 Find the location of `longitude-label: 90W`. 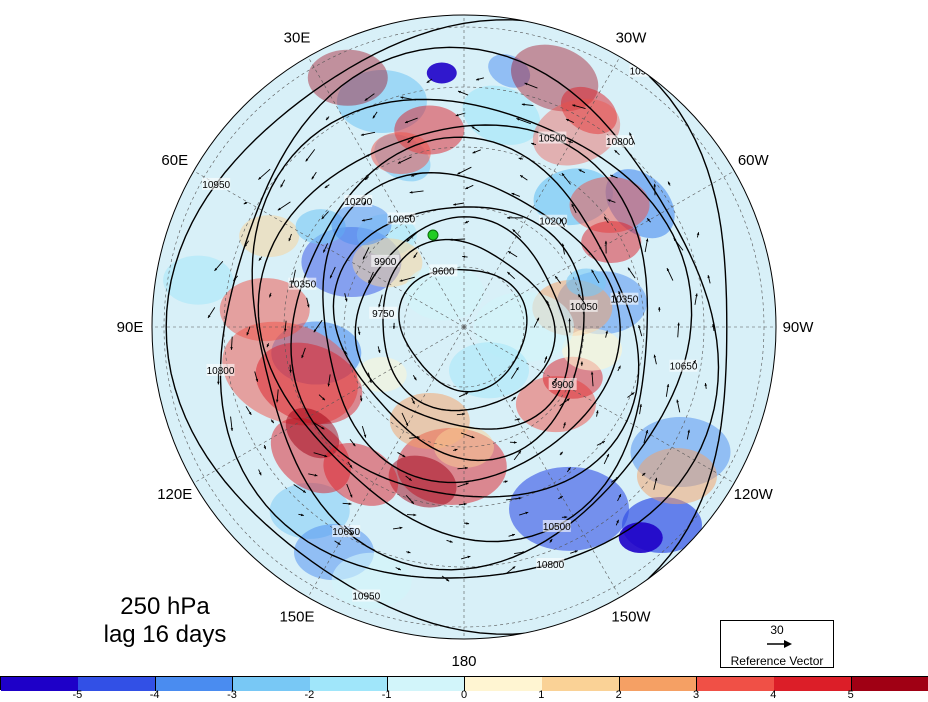

longitude-label: 90W is located at coordinates (799, 327).